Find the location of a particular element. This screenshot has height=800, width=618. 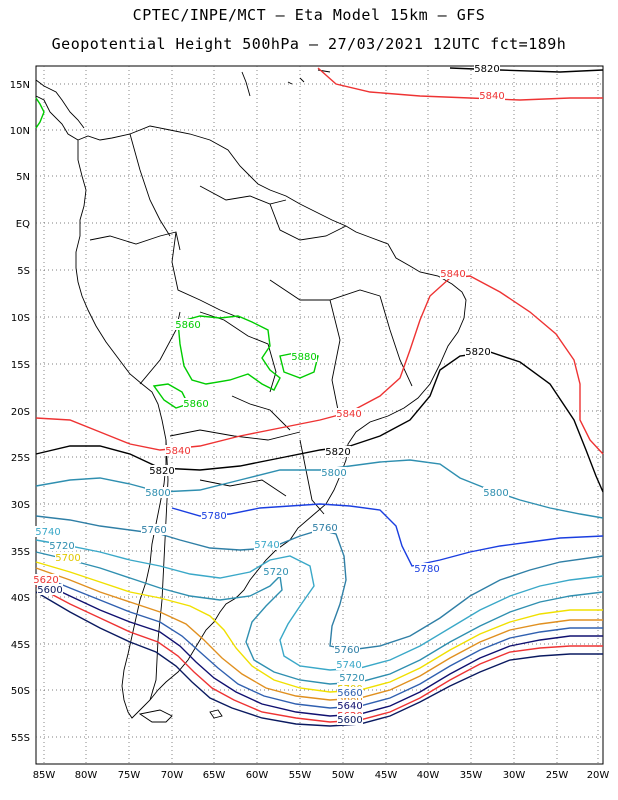

central-america-north-coast is located at coordinates (60, 104).